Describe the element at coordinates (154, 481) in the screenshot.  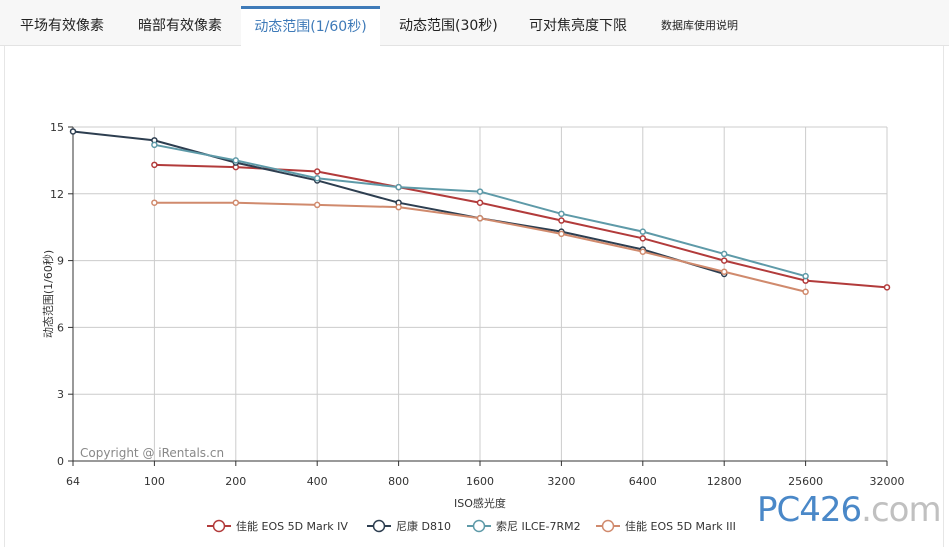
I see `x-tick-label: 100` at that location.